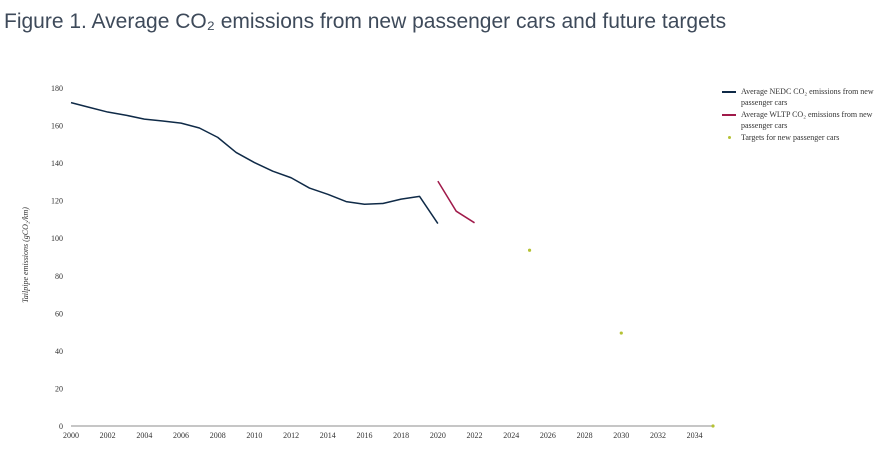 Image resolution: width=894 pixels, height=455 pixels. Describe the element at coordinates (108, 435) in the screenshot. I see `x-tick-label: 2002` at that location.